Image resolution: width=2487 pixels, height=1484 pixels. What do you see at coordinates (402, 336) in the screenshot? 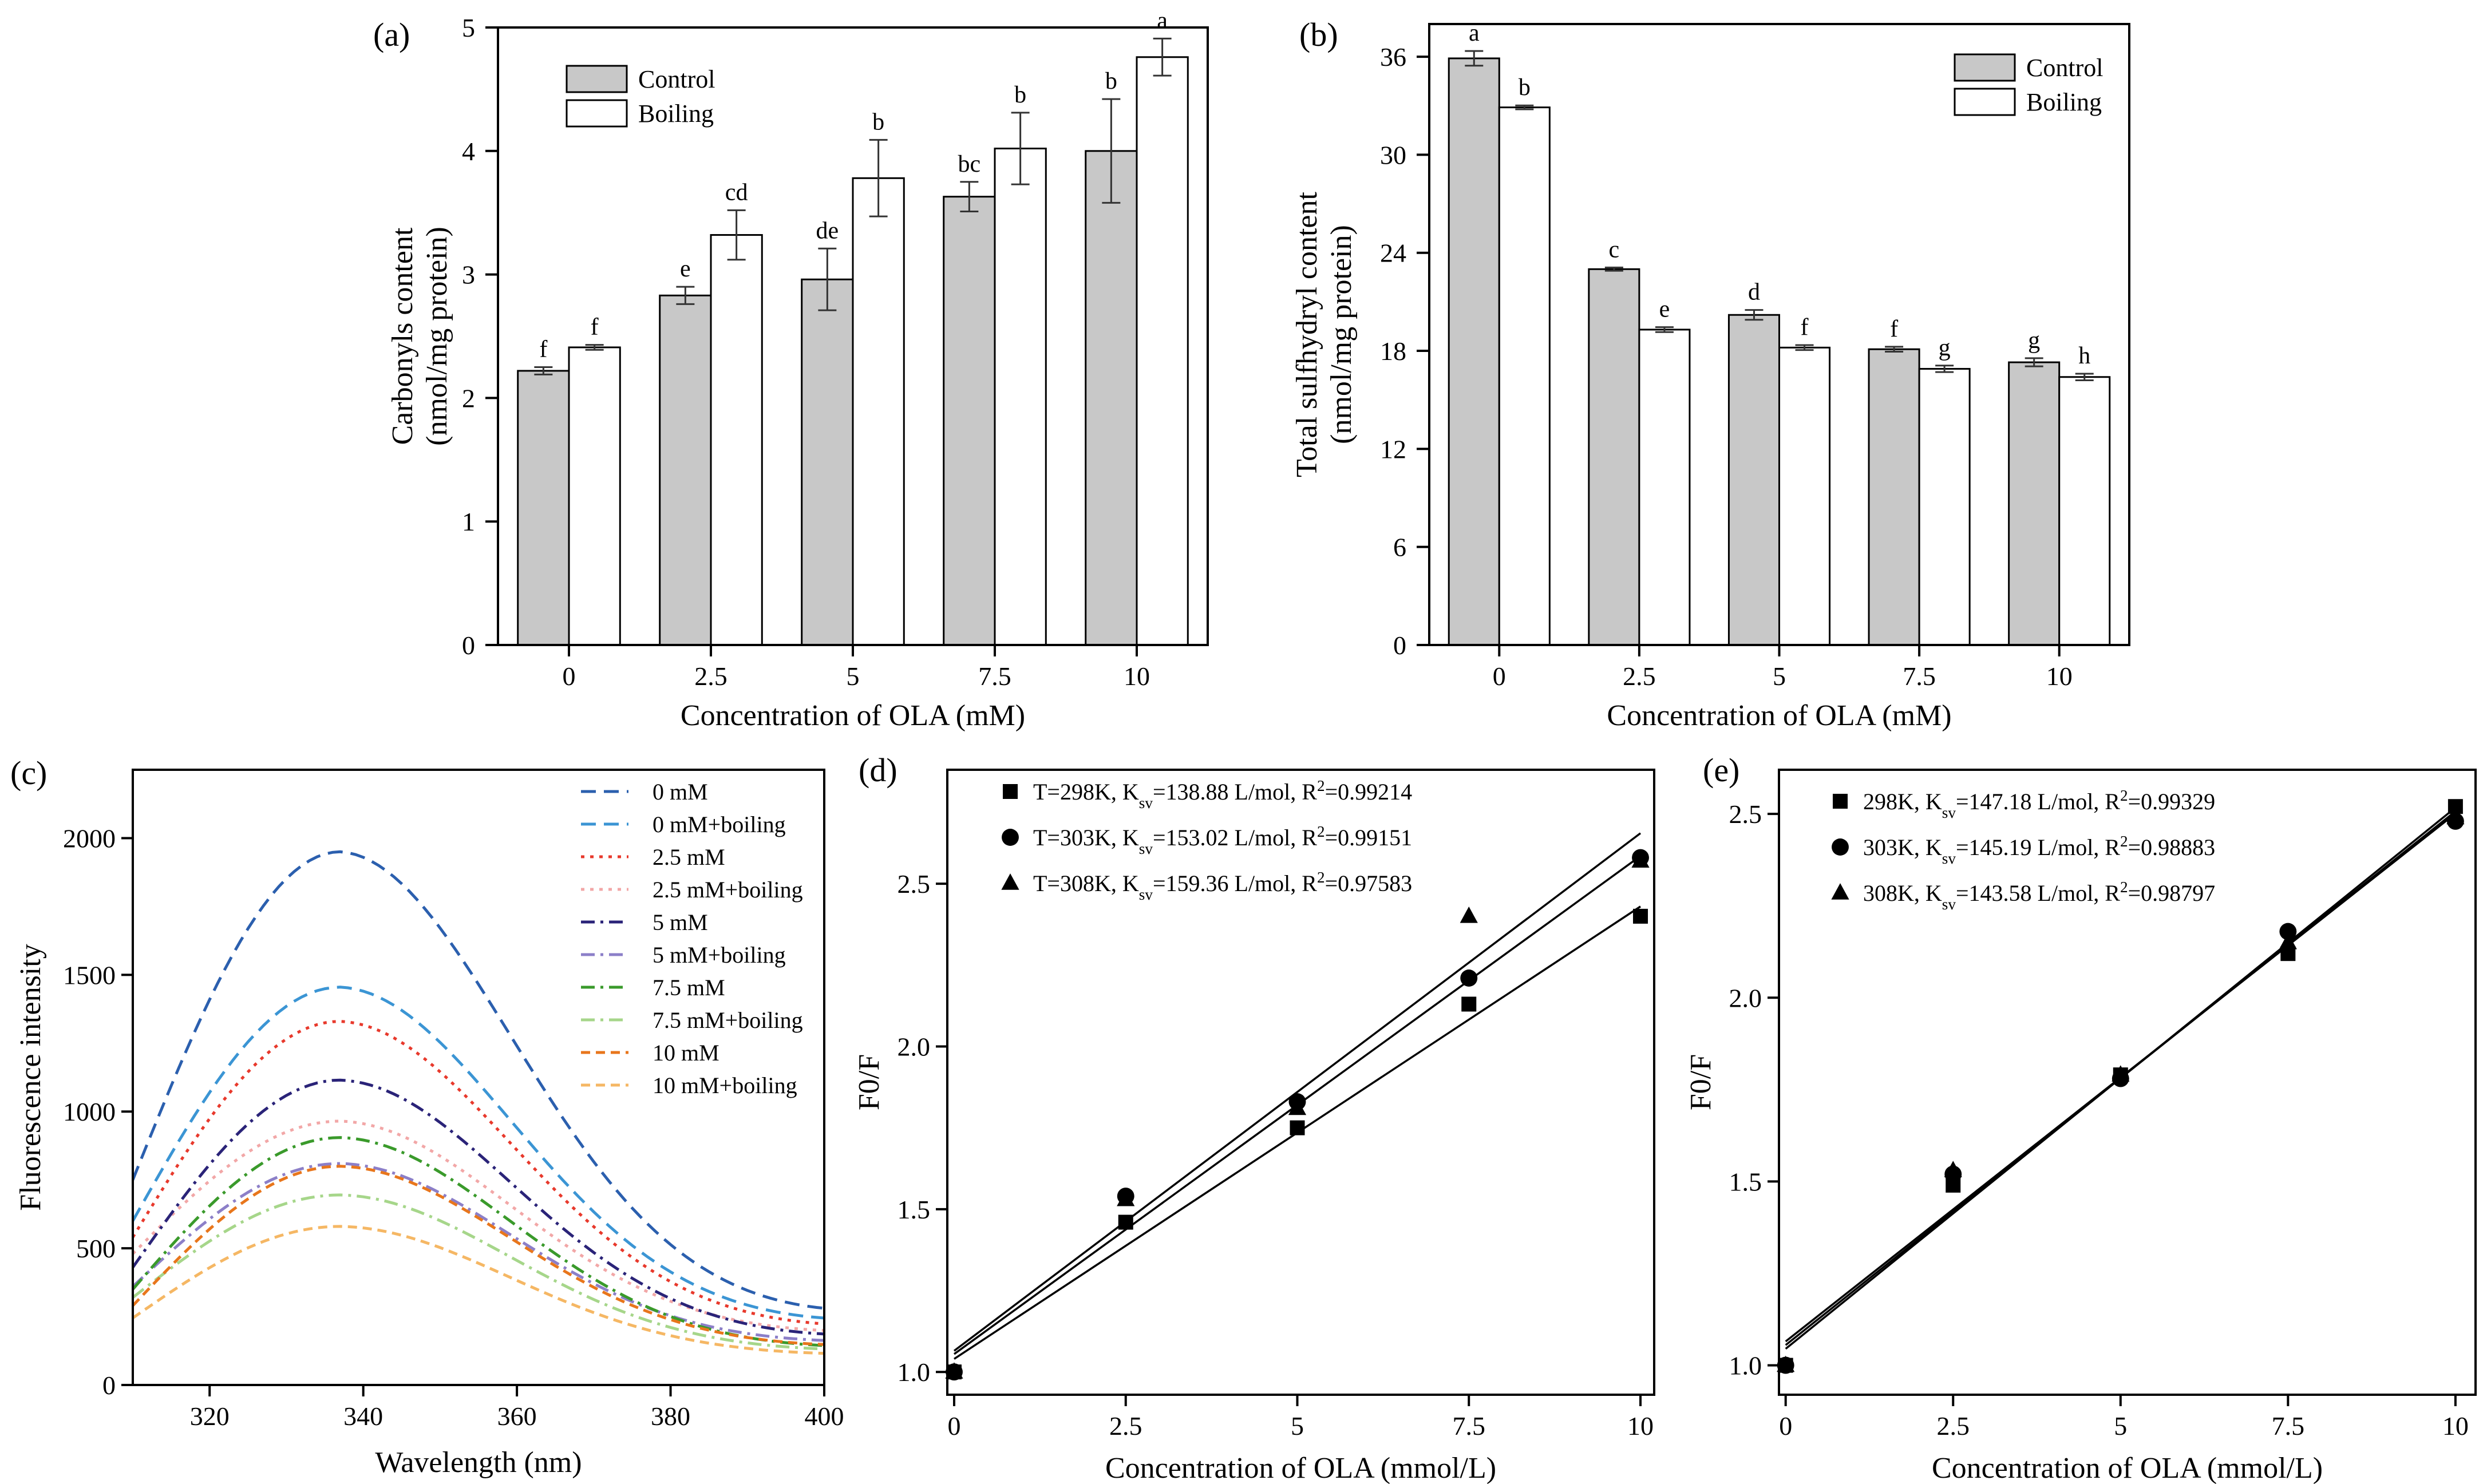
I see `y-axis-label: Carbonyls content` at bounding box center [402, 336].